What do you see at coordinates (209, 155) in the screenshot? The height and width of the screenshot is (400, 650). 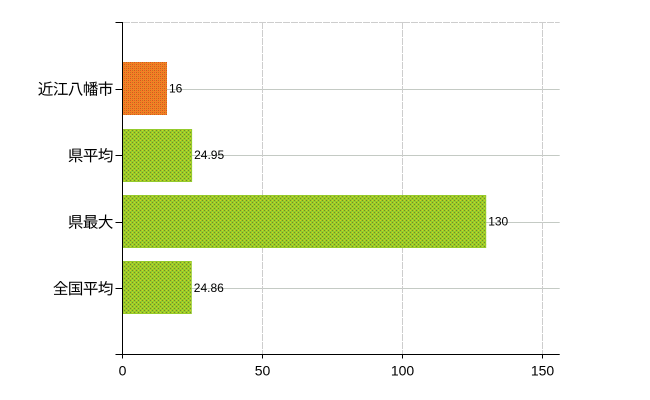 I see `svg-text: 24.95` at bounding box center [209, 155].